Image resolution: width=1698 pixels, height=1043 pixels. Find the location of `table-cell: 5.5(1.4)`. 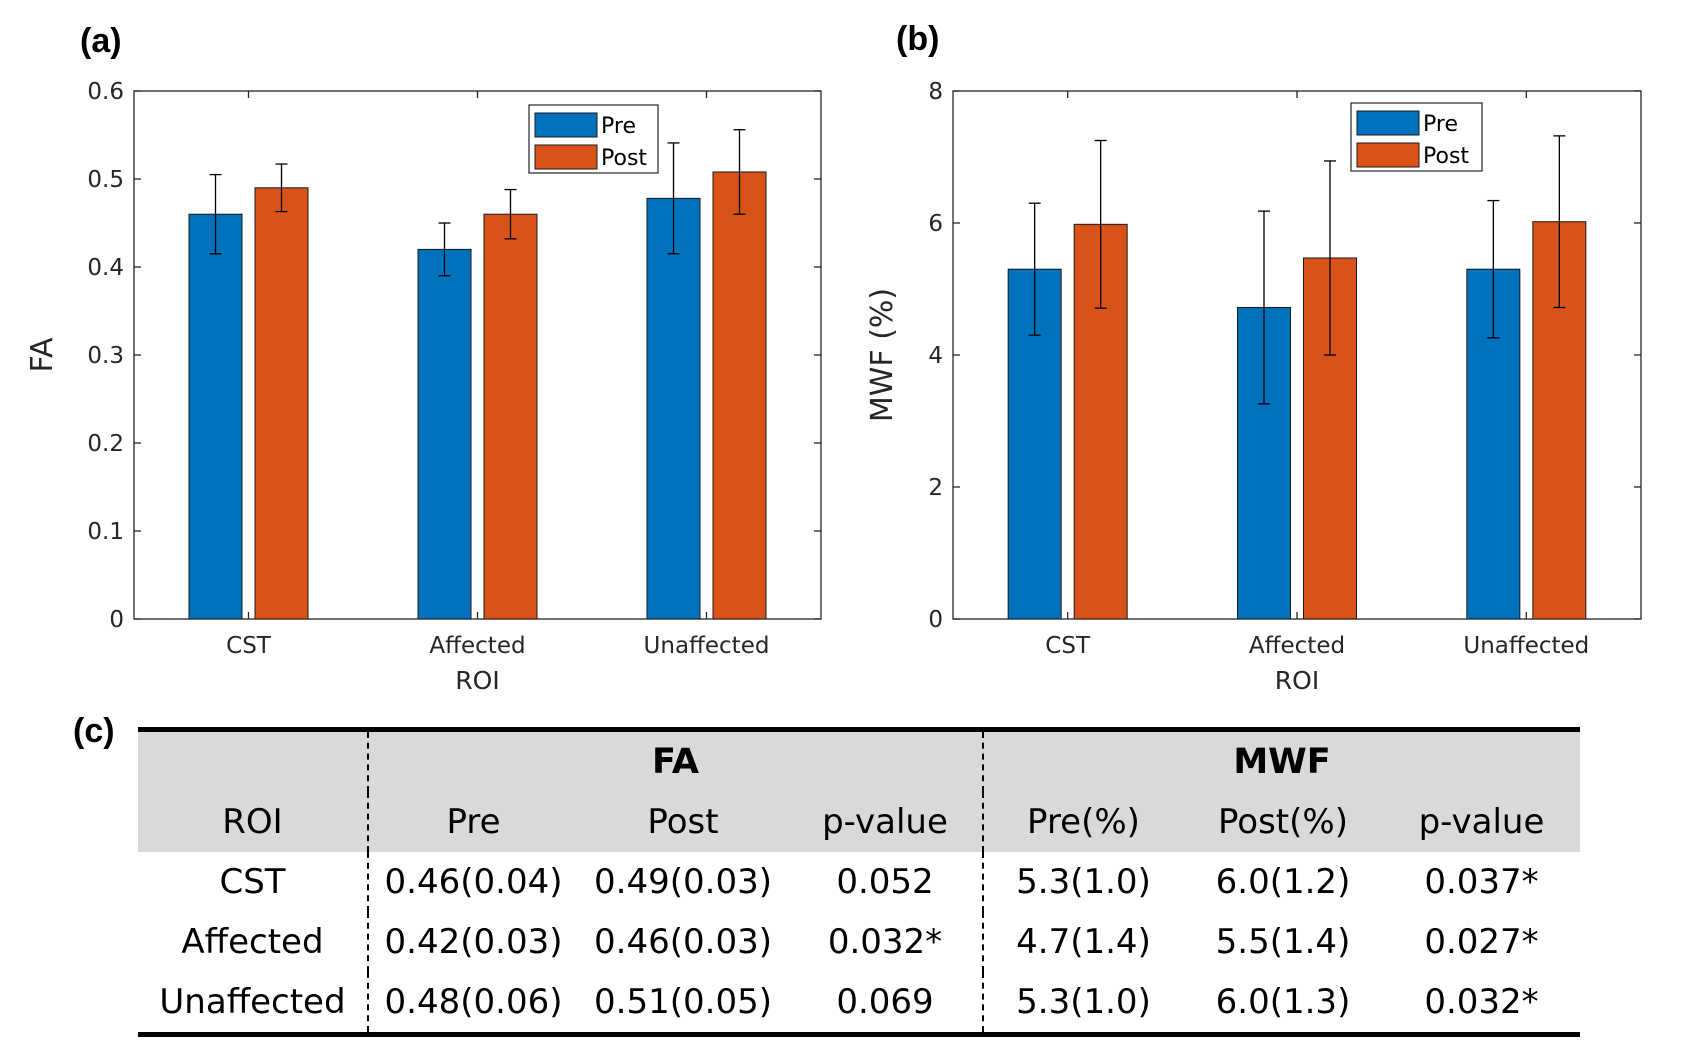

table-cell: 5.5(1.4) is located at coordinates (1283, 942).